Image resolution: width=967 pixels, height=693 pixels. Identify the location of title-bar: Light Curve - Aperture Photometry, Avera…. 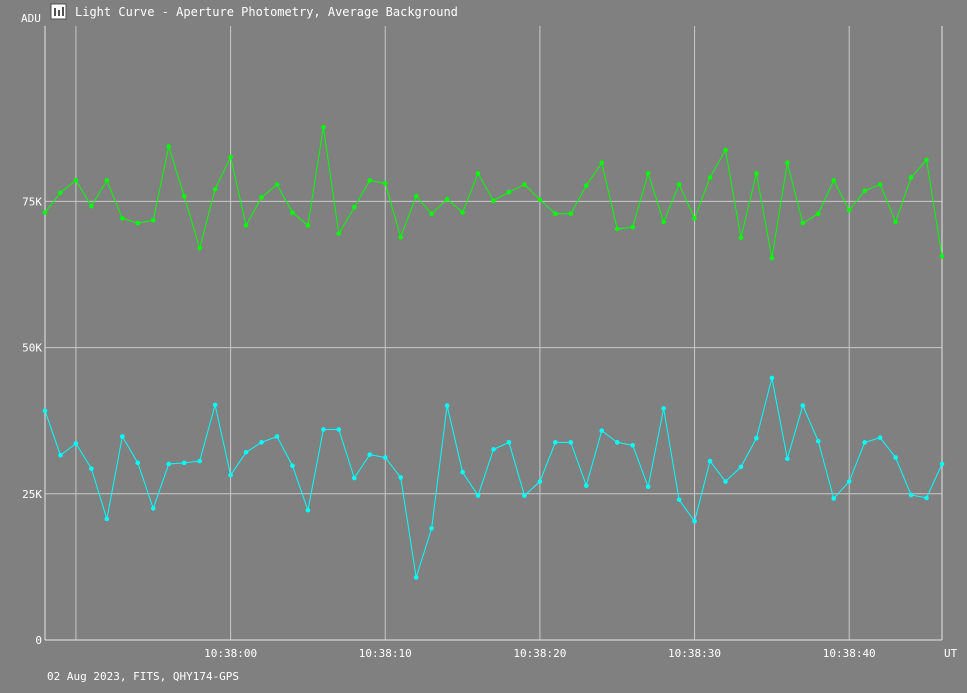
(254, 11).